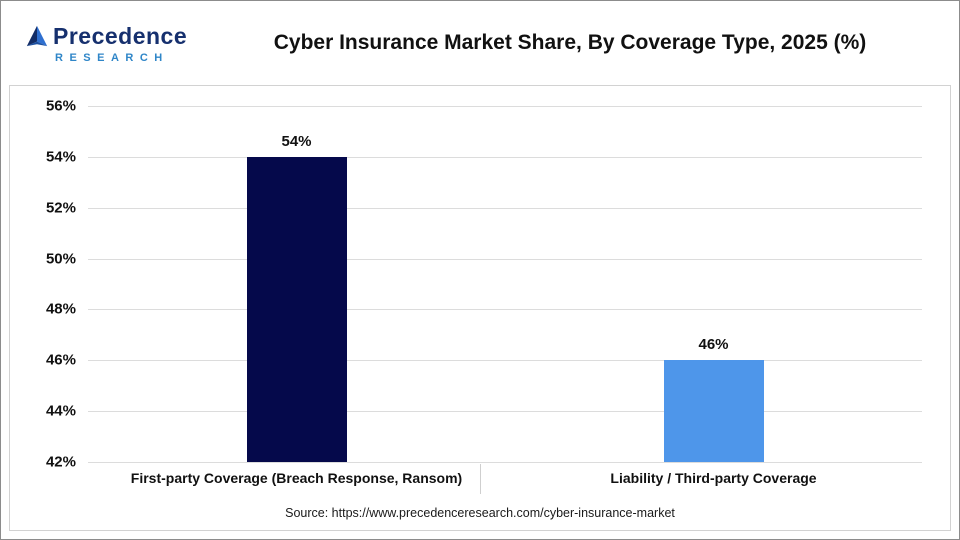 This screenshot has width=960, height=540. I want to click on y-tick-label: 46%, so click(60, 360).